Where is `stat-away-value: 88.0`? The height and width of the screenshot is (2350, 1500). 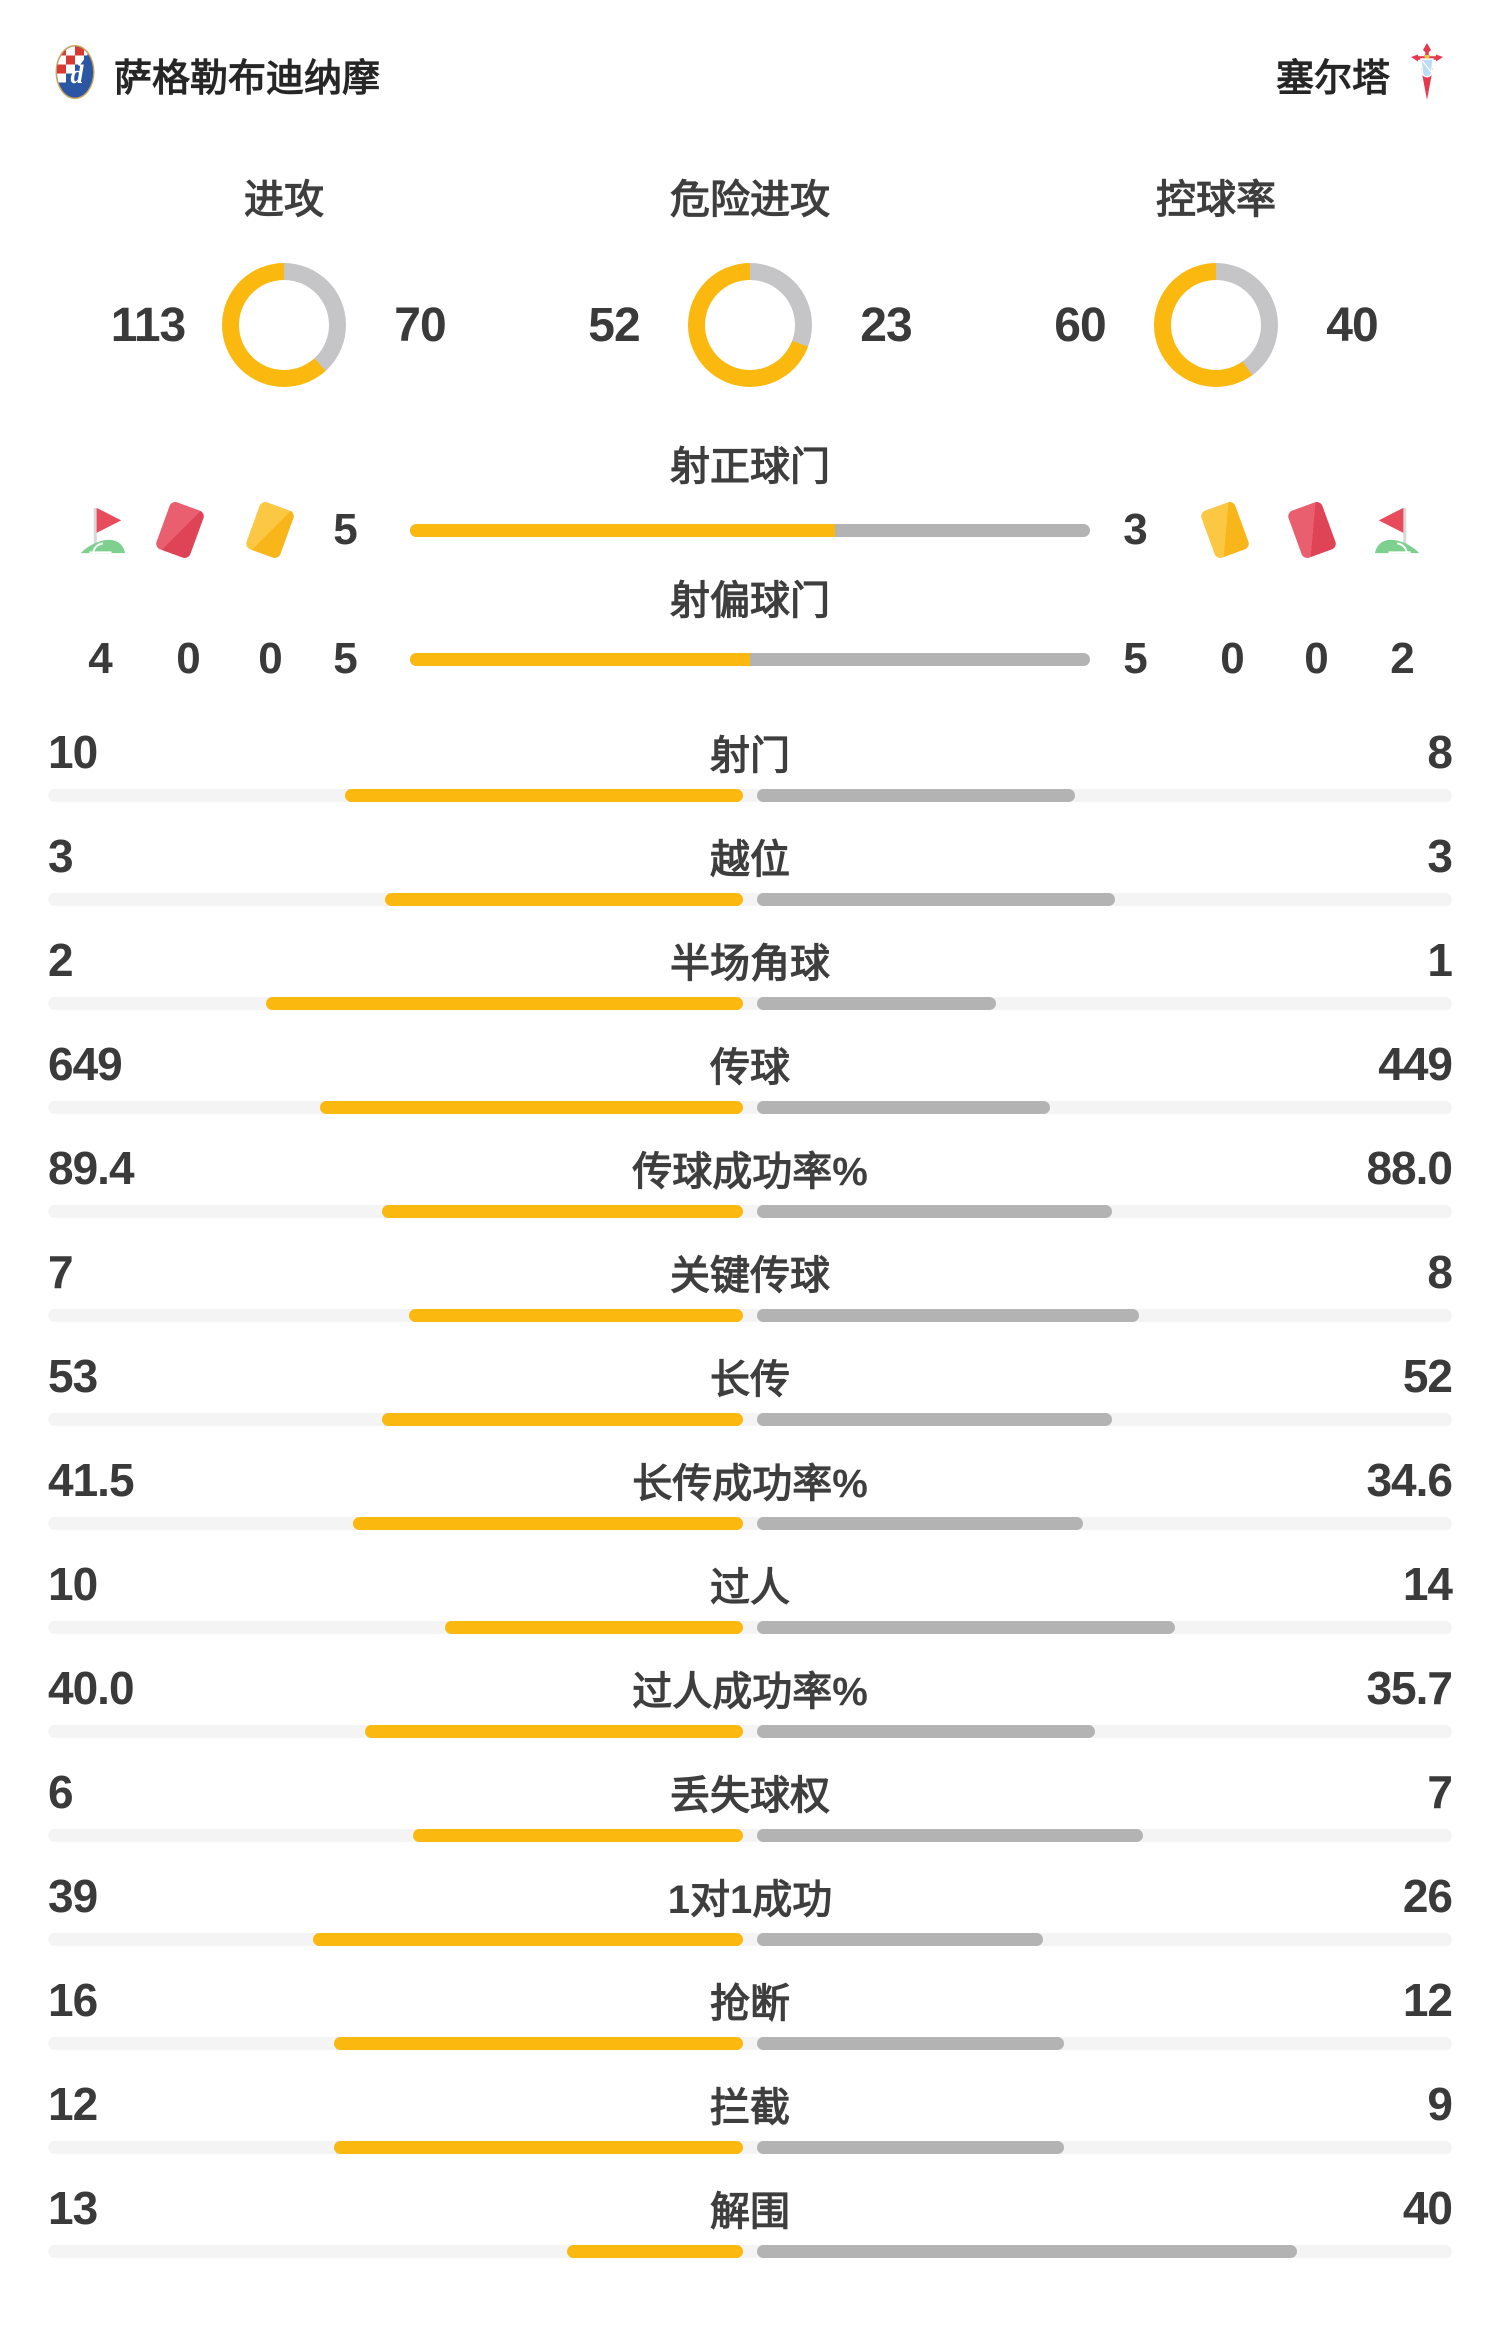 stat-away-value: 88.0 is located at coordinates (1409, 1168).